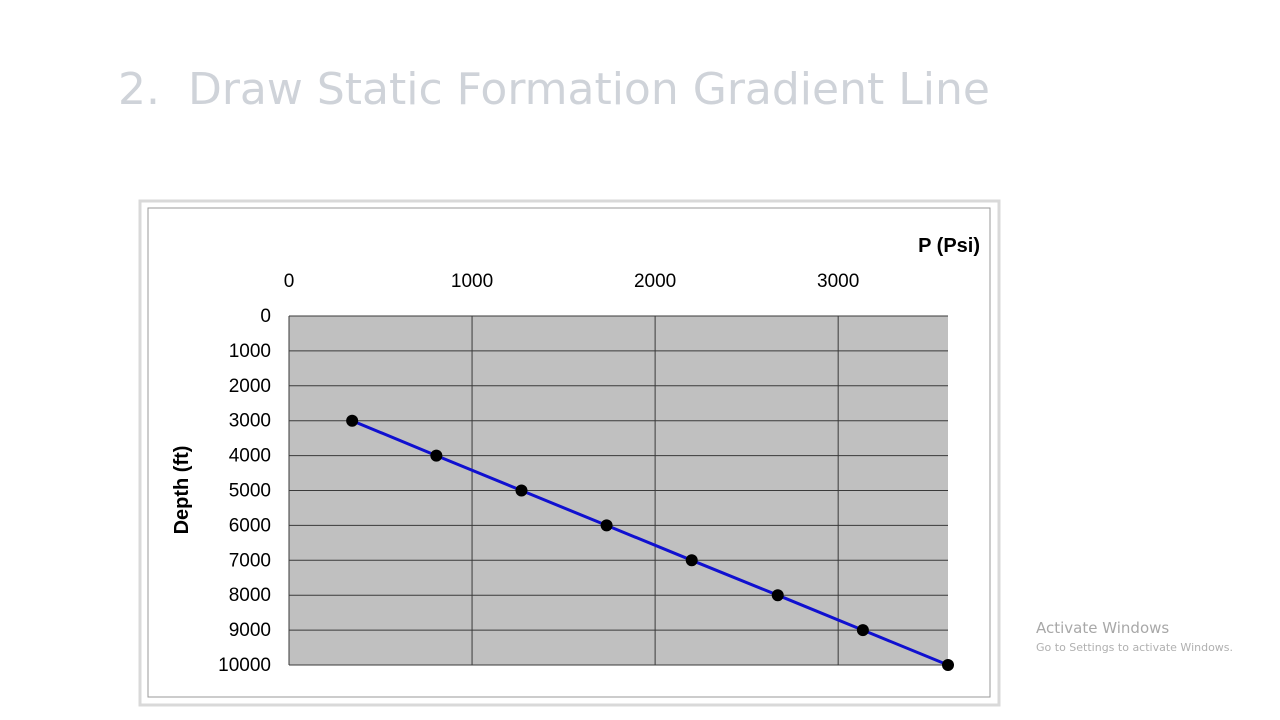  What do you see at coordinates (250, 386) in the screenshot?
I see `y-tick-label: 2000` at bounding box center [250, 386].